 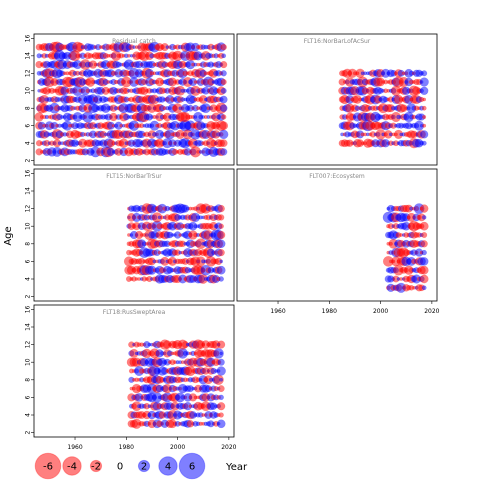 What do you see at coordinates (337, 41) in the screenshot?
I see `panel-title: FLT16:NorBarLofAcSur` at bounding box center [337, 41].